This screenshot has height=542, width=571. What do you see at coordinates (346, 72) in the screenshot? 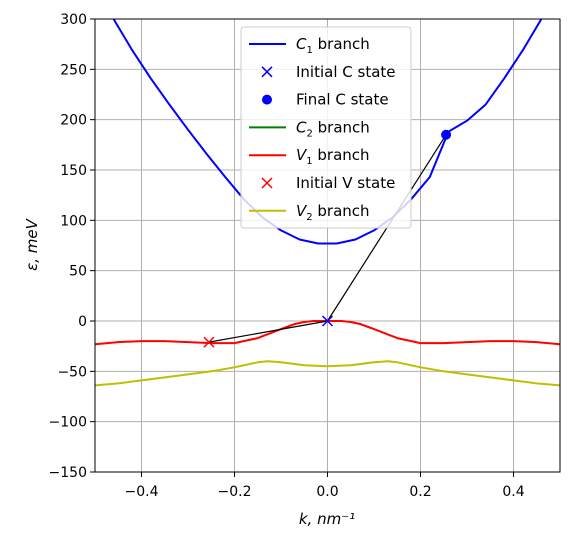
I see `legend-label: Initial C state` at bounding box center [346, 72].